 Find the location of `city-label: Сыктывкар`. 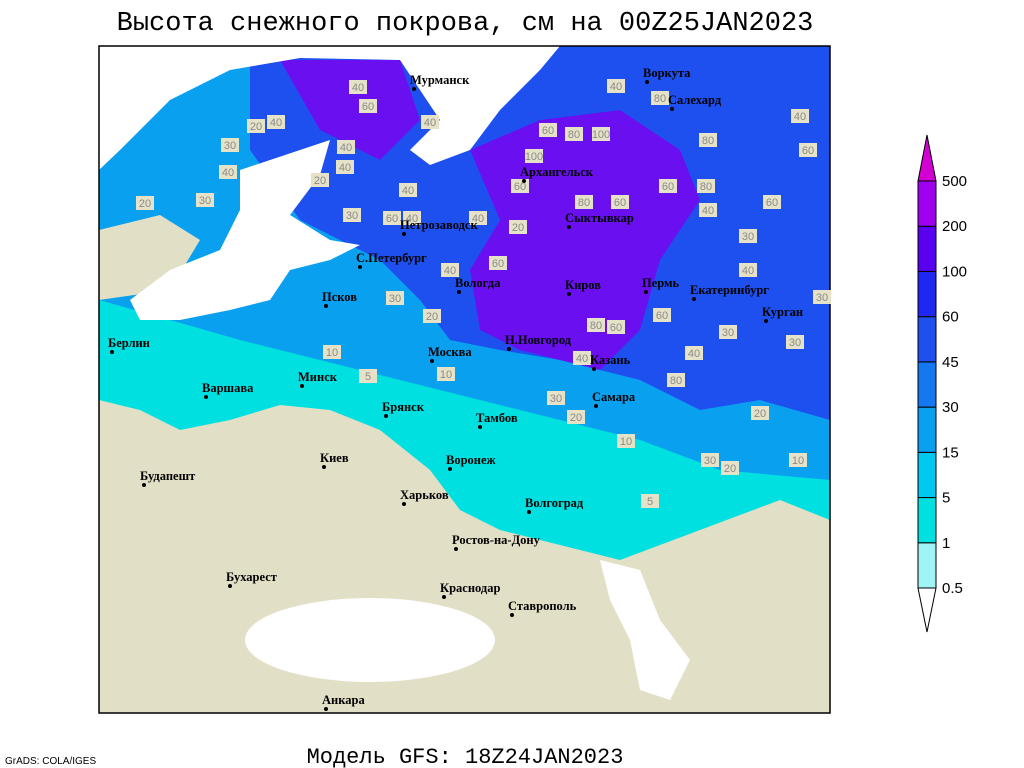

city-label: Сыктывкар is located at coordinates (599, 218).